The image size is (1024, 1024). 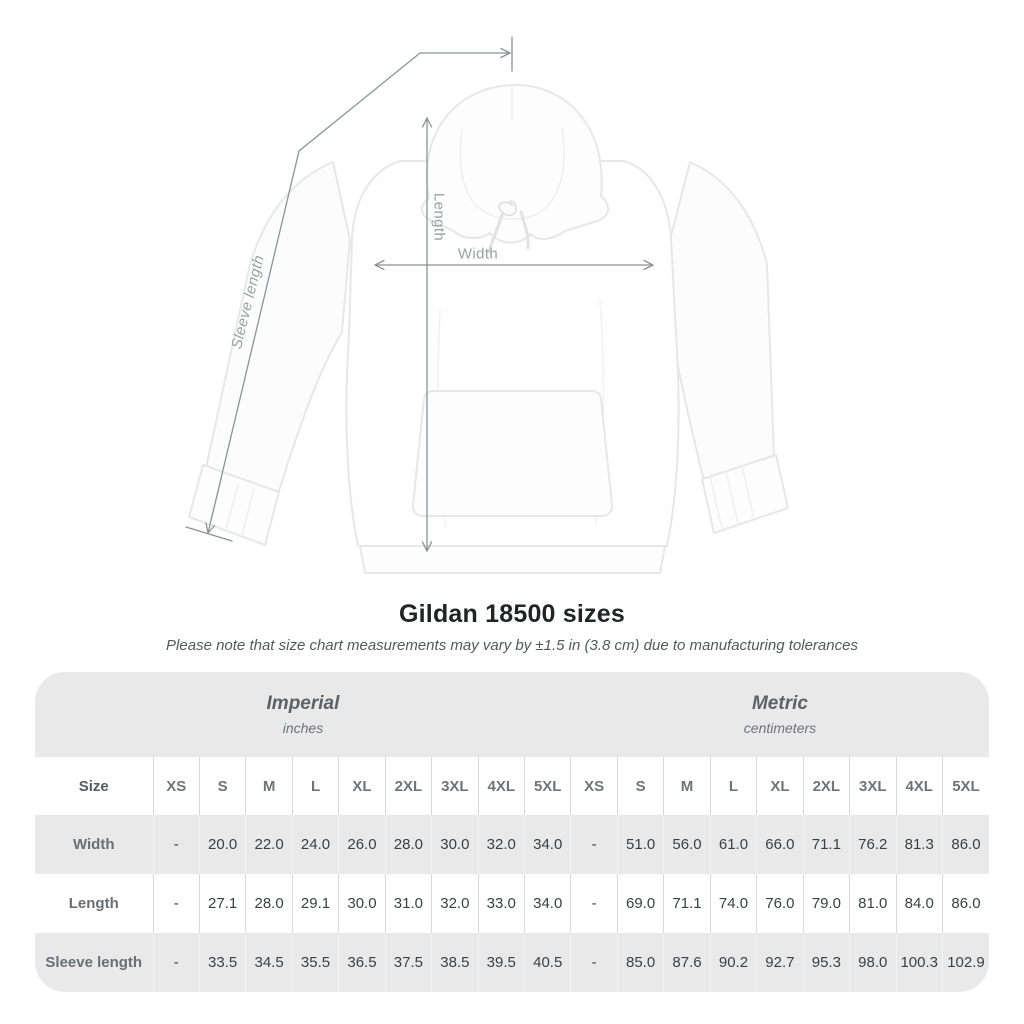 What do you see at coordinates (826, 903) in the screenshot?
I see `value-cell-metric: 79.0` at bounding box center [826, 903].